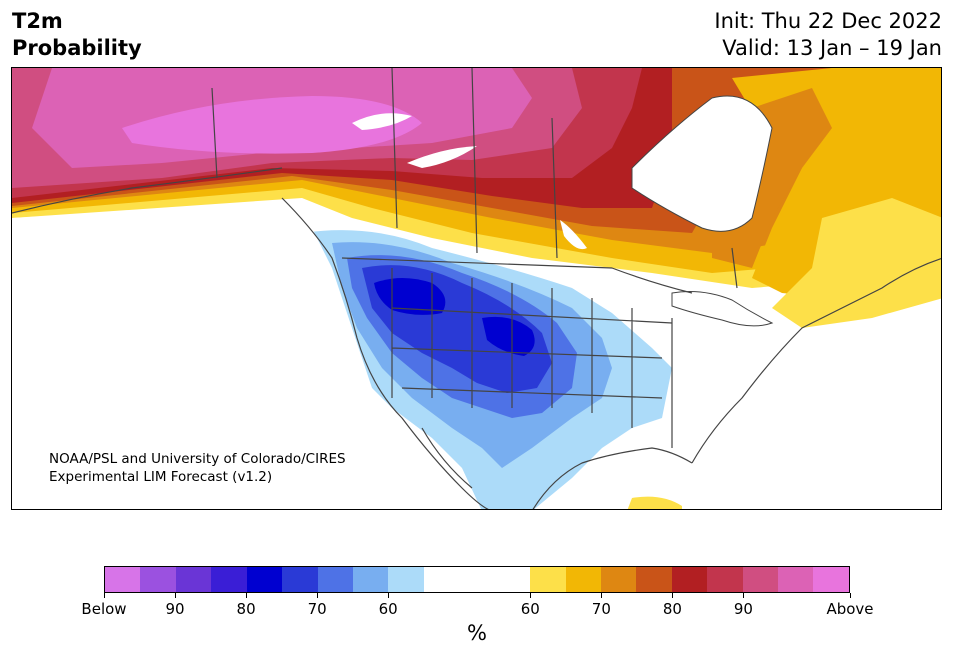 The image size is (953, 659). I want to click on great-slave-lake, so click(442, 157).